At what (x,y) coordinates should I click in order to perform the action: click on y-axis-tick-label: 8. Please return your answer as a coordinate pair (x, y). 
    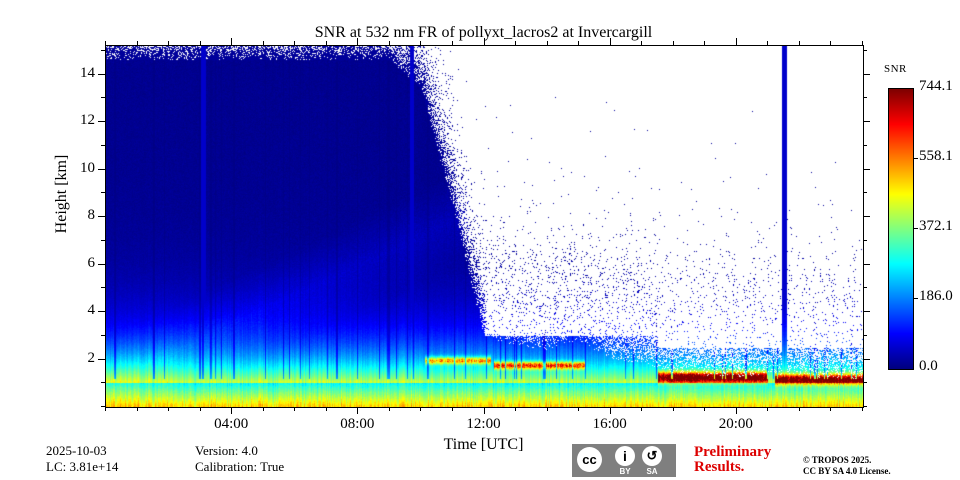
    Looking at the image, I should click on (91, 215).